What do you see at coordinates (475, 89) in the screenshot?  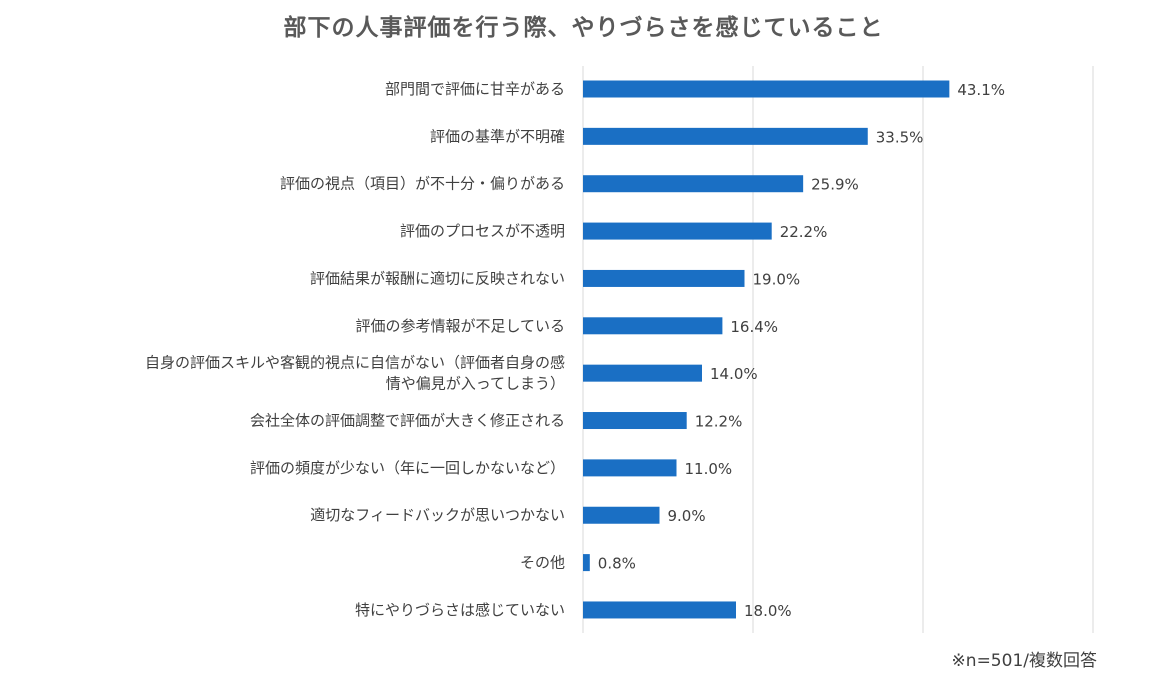 I see `category-label-0: 部門間で評価に甘辛がある` at bounding box center [475, 89].